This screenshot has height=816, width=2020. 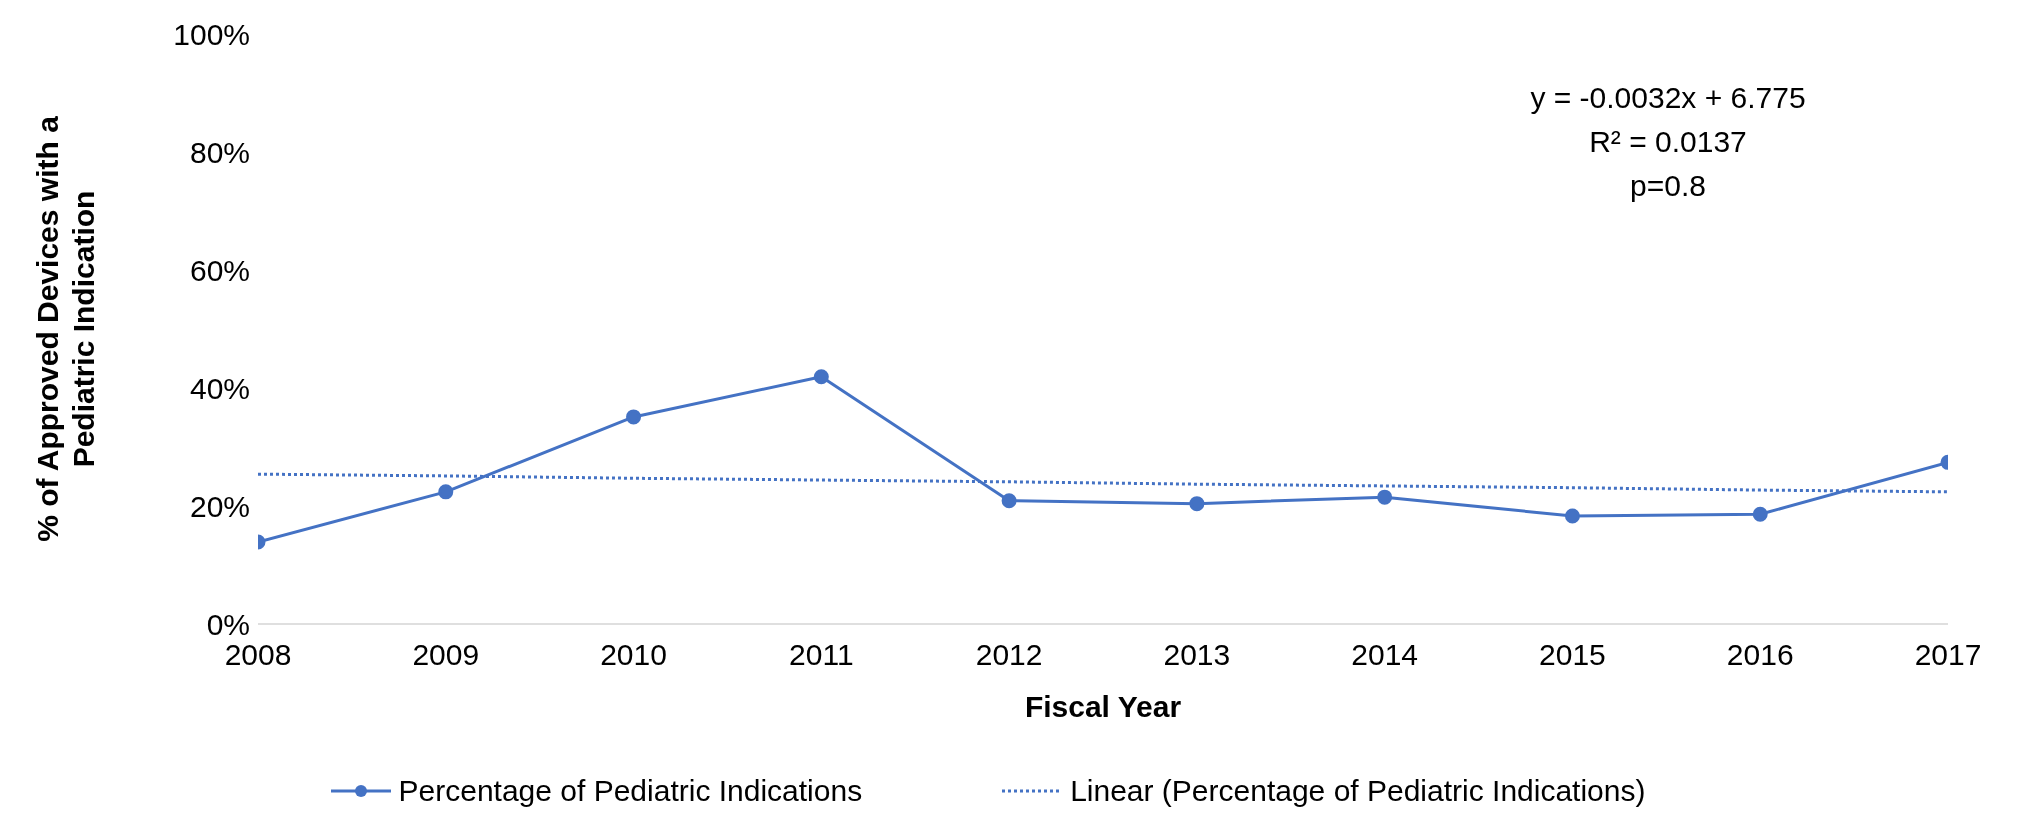 I want to click on y-tick-label: 40%, so click(x=219, y=388).